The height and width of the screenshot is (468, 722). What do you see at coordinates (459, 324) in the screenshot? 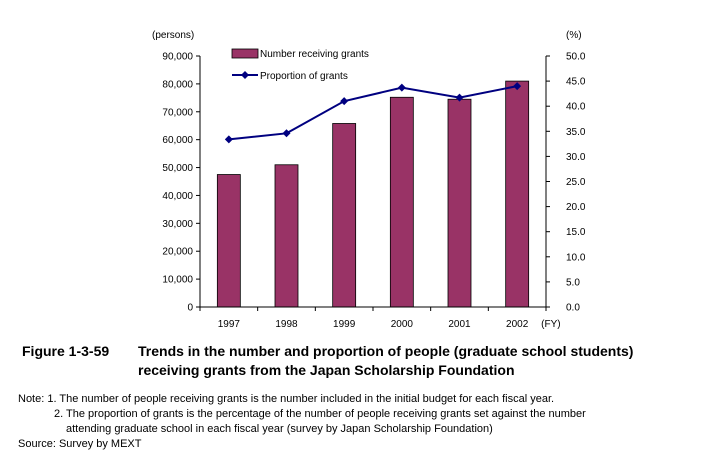
I see `x-tick-label: 2001` at bounding box center [459, 324].